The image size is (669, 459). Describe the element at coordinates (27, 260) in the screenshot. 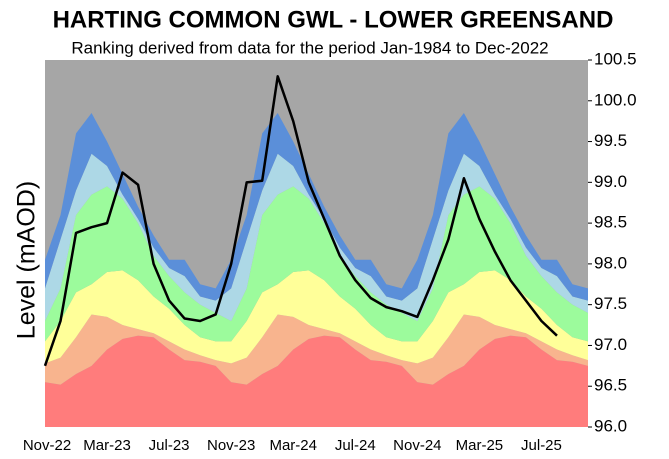

I see `y-axis-label: Level (mAOD)` at that location.